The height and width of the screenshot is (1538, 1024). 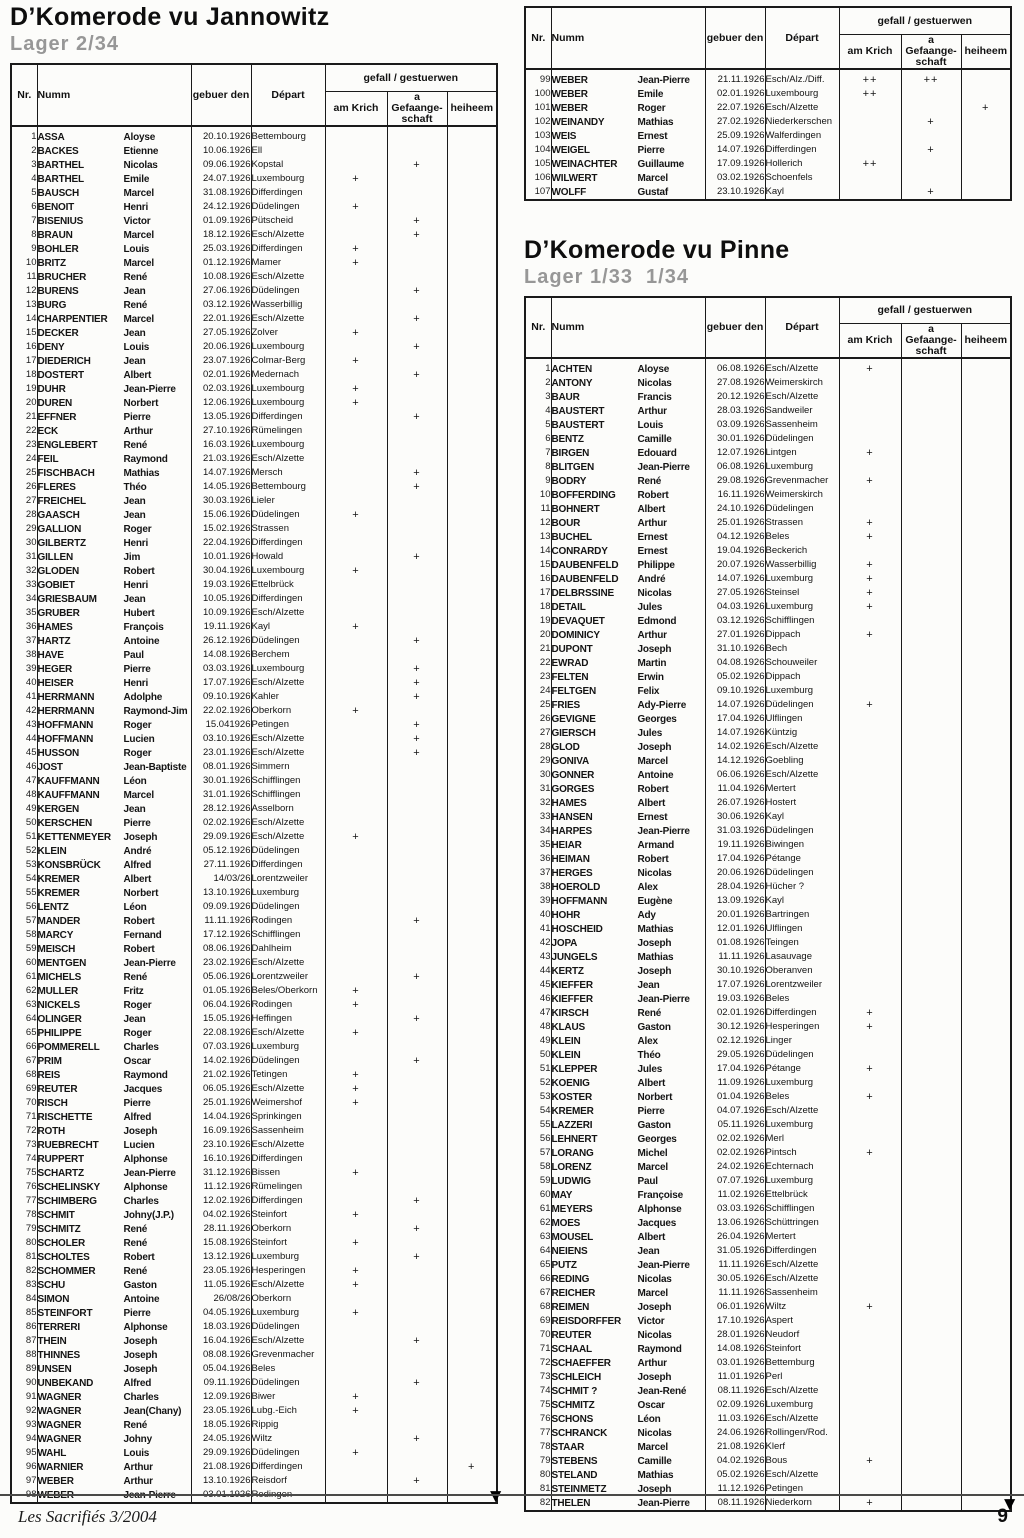 I want to click on given-name: Philippe, so click(x=656, y=565).